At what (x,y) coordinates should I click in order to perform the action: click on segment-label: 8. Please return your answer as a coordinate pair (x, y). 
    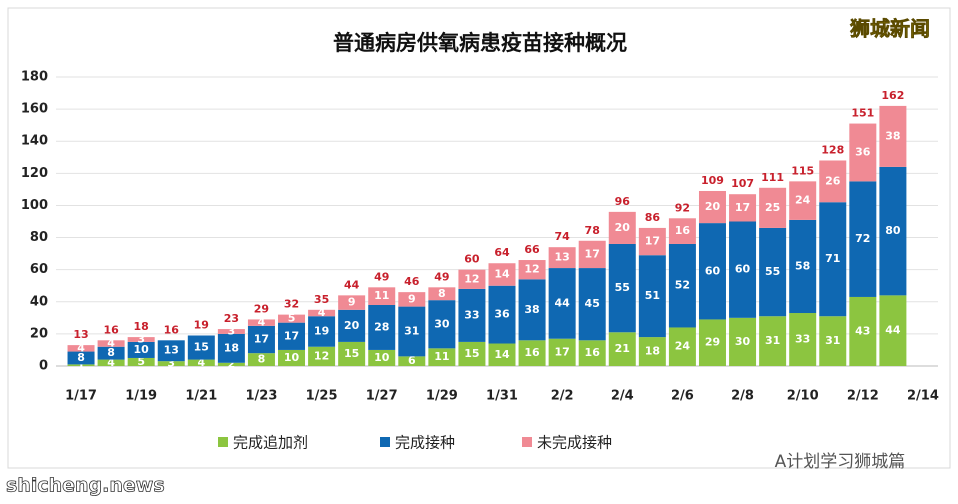
    Looking at the image, I should click on (442, 293).